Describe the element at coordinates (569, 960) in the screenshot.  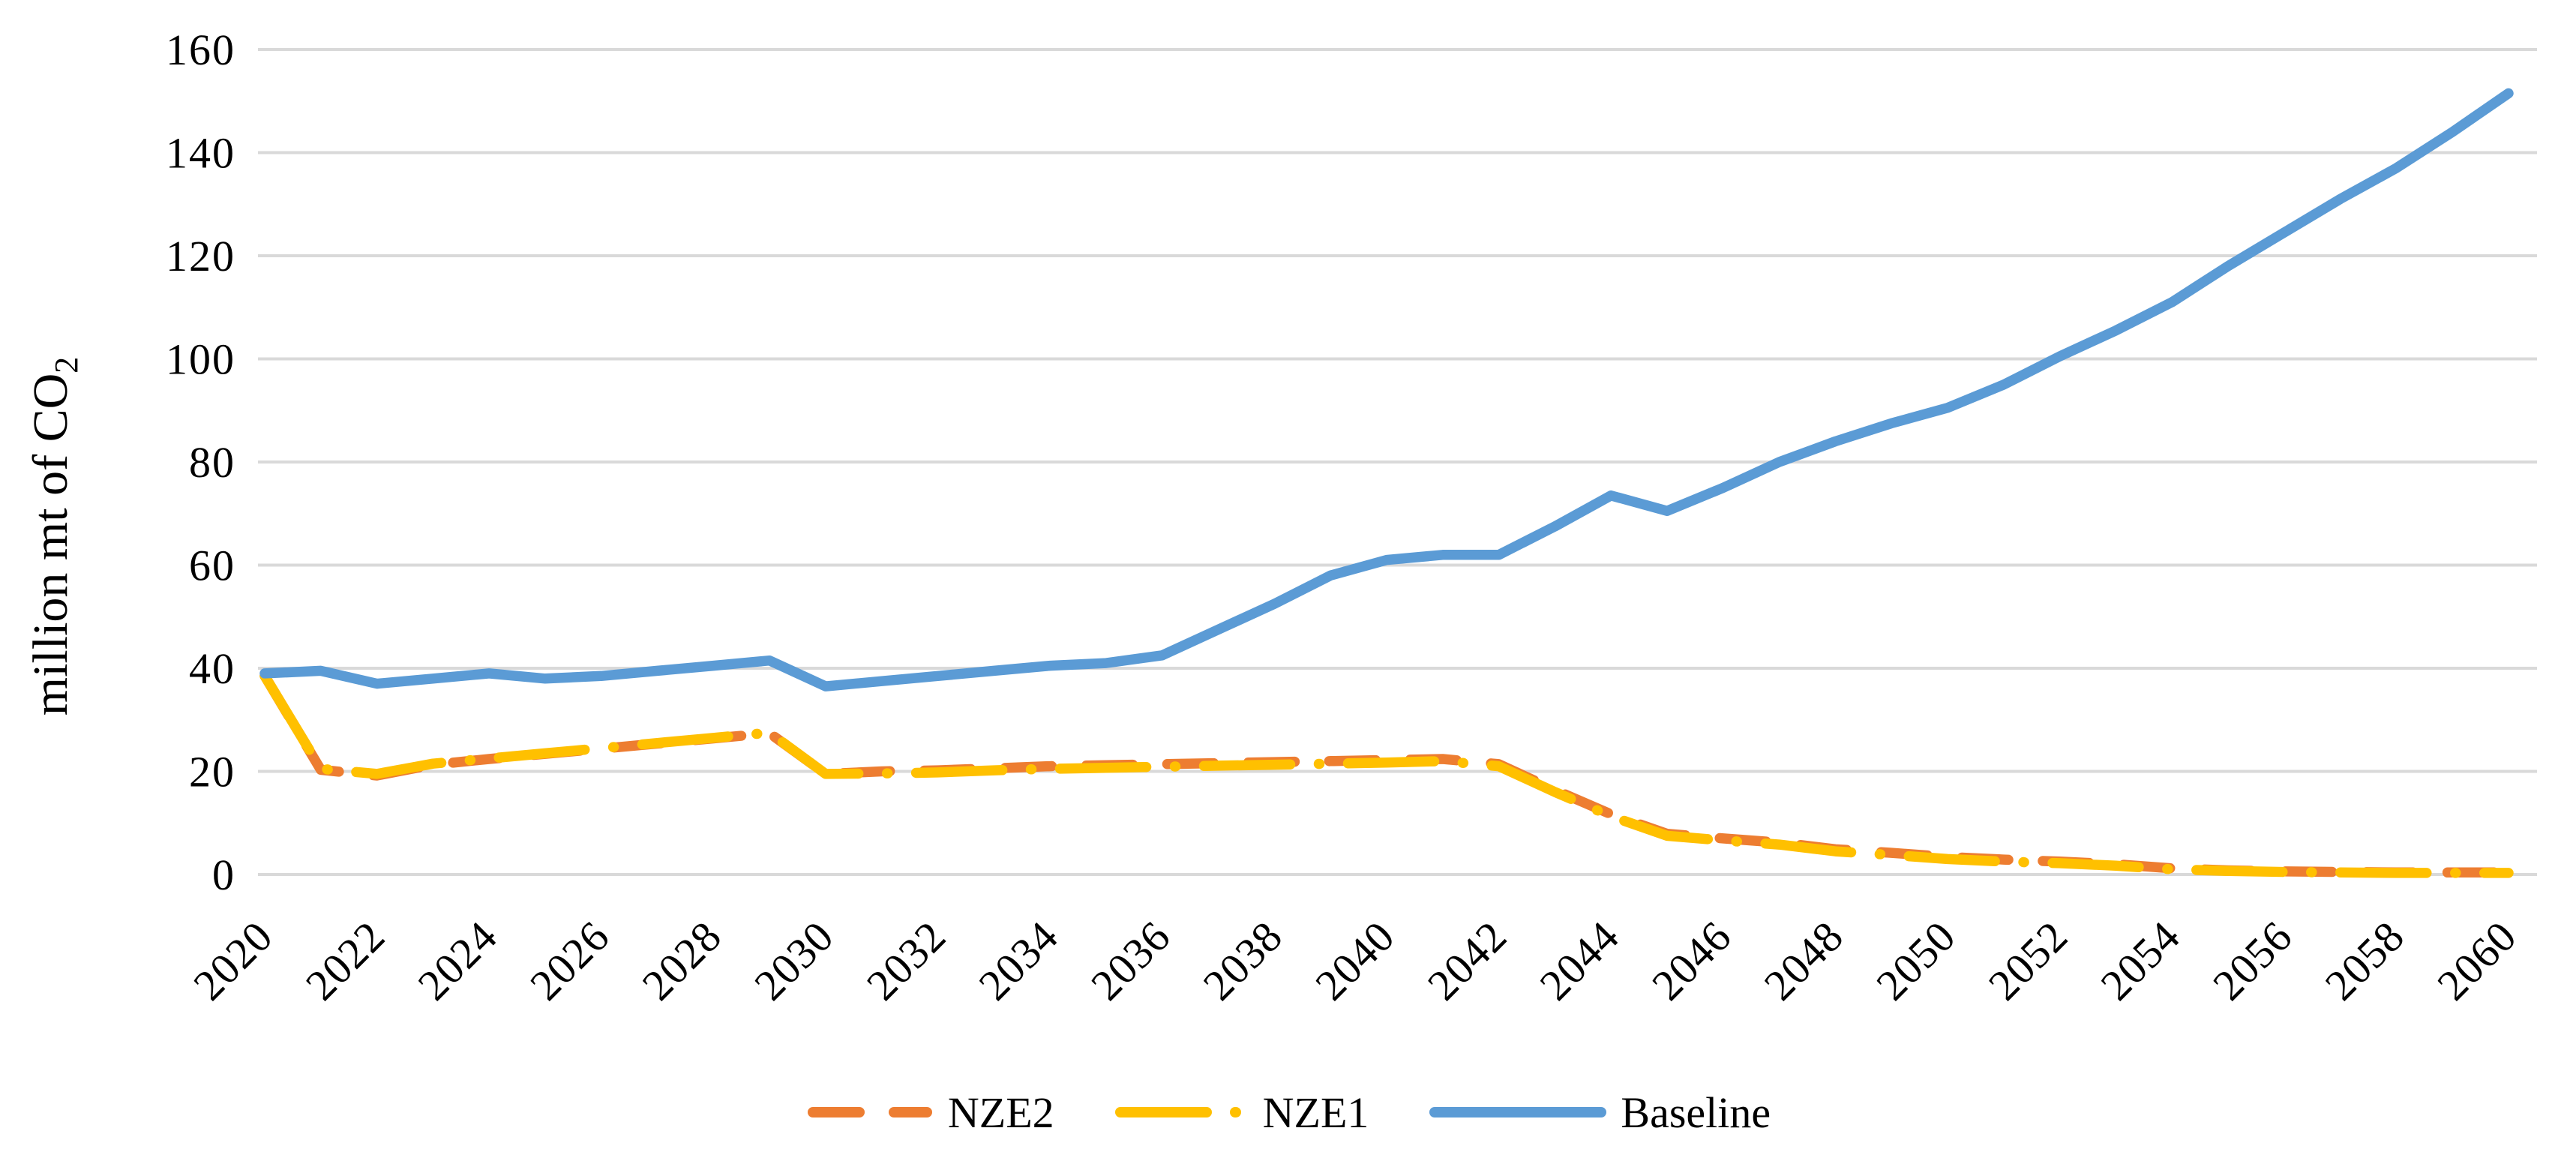
I see `x-tick-label: 2026` at that location.